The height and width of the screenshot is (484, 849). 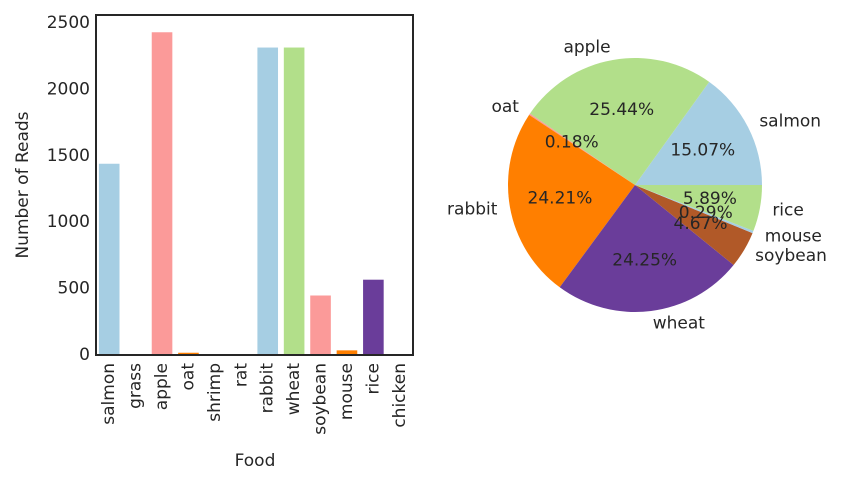 I want to click on pie-slice-rabbit, so click(x=571, y=201).